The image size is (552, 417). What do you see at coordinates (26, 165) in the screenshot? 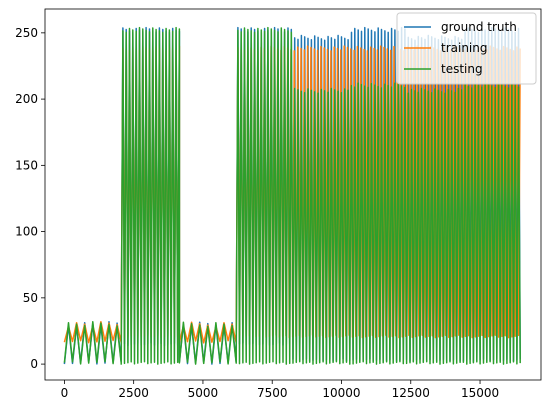
I see `y-tick-label: 150` at bounding box center [26, 165].